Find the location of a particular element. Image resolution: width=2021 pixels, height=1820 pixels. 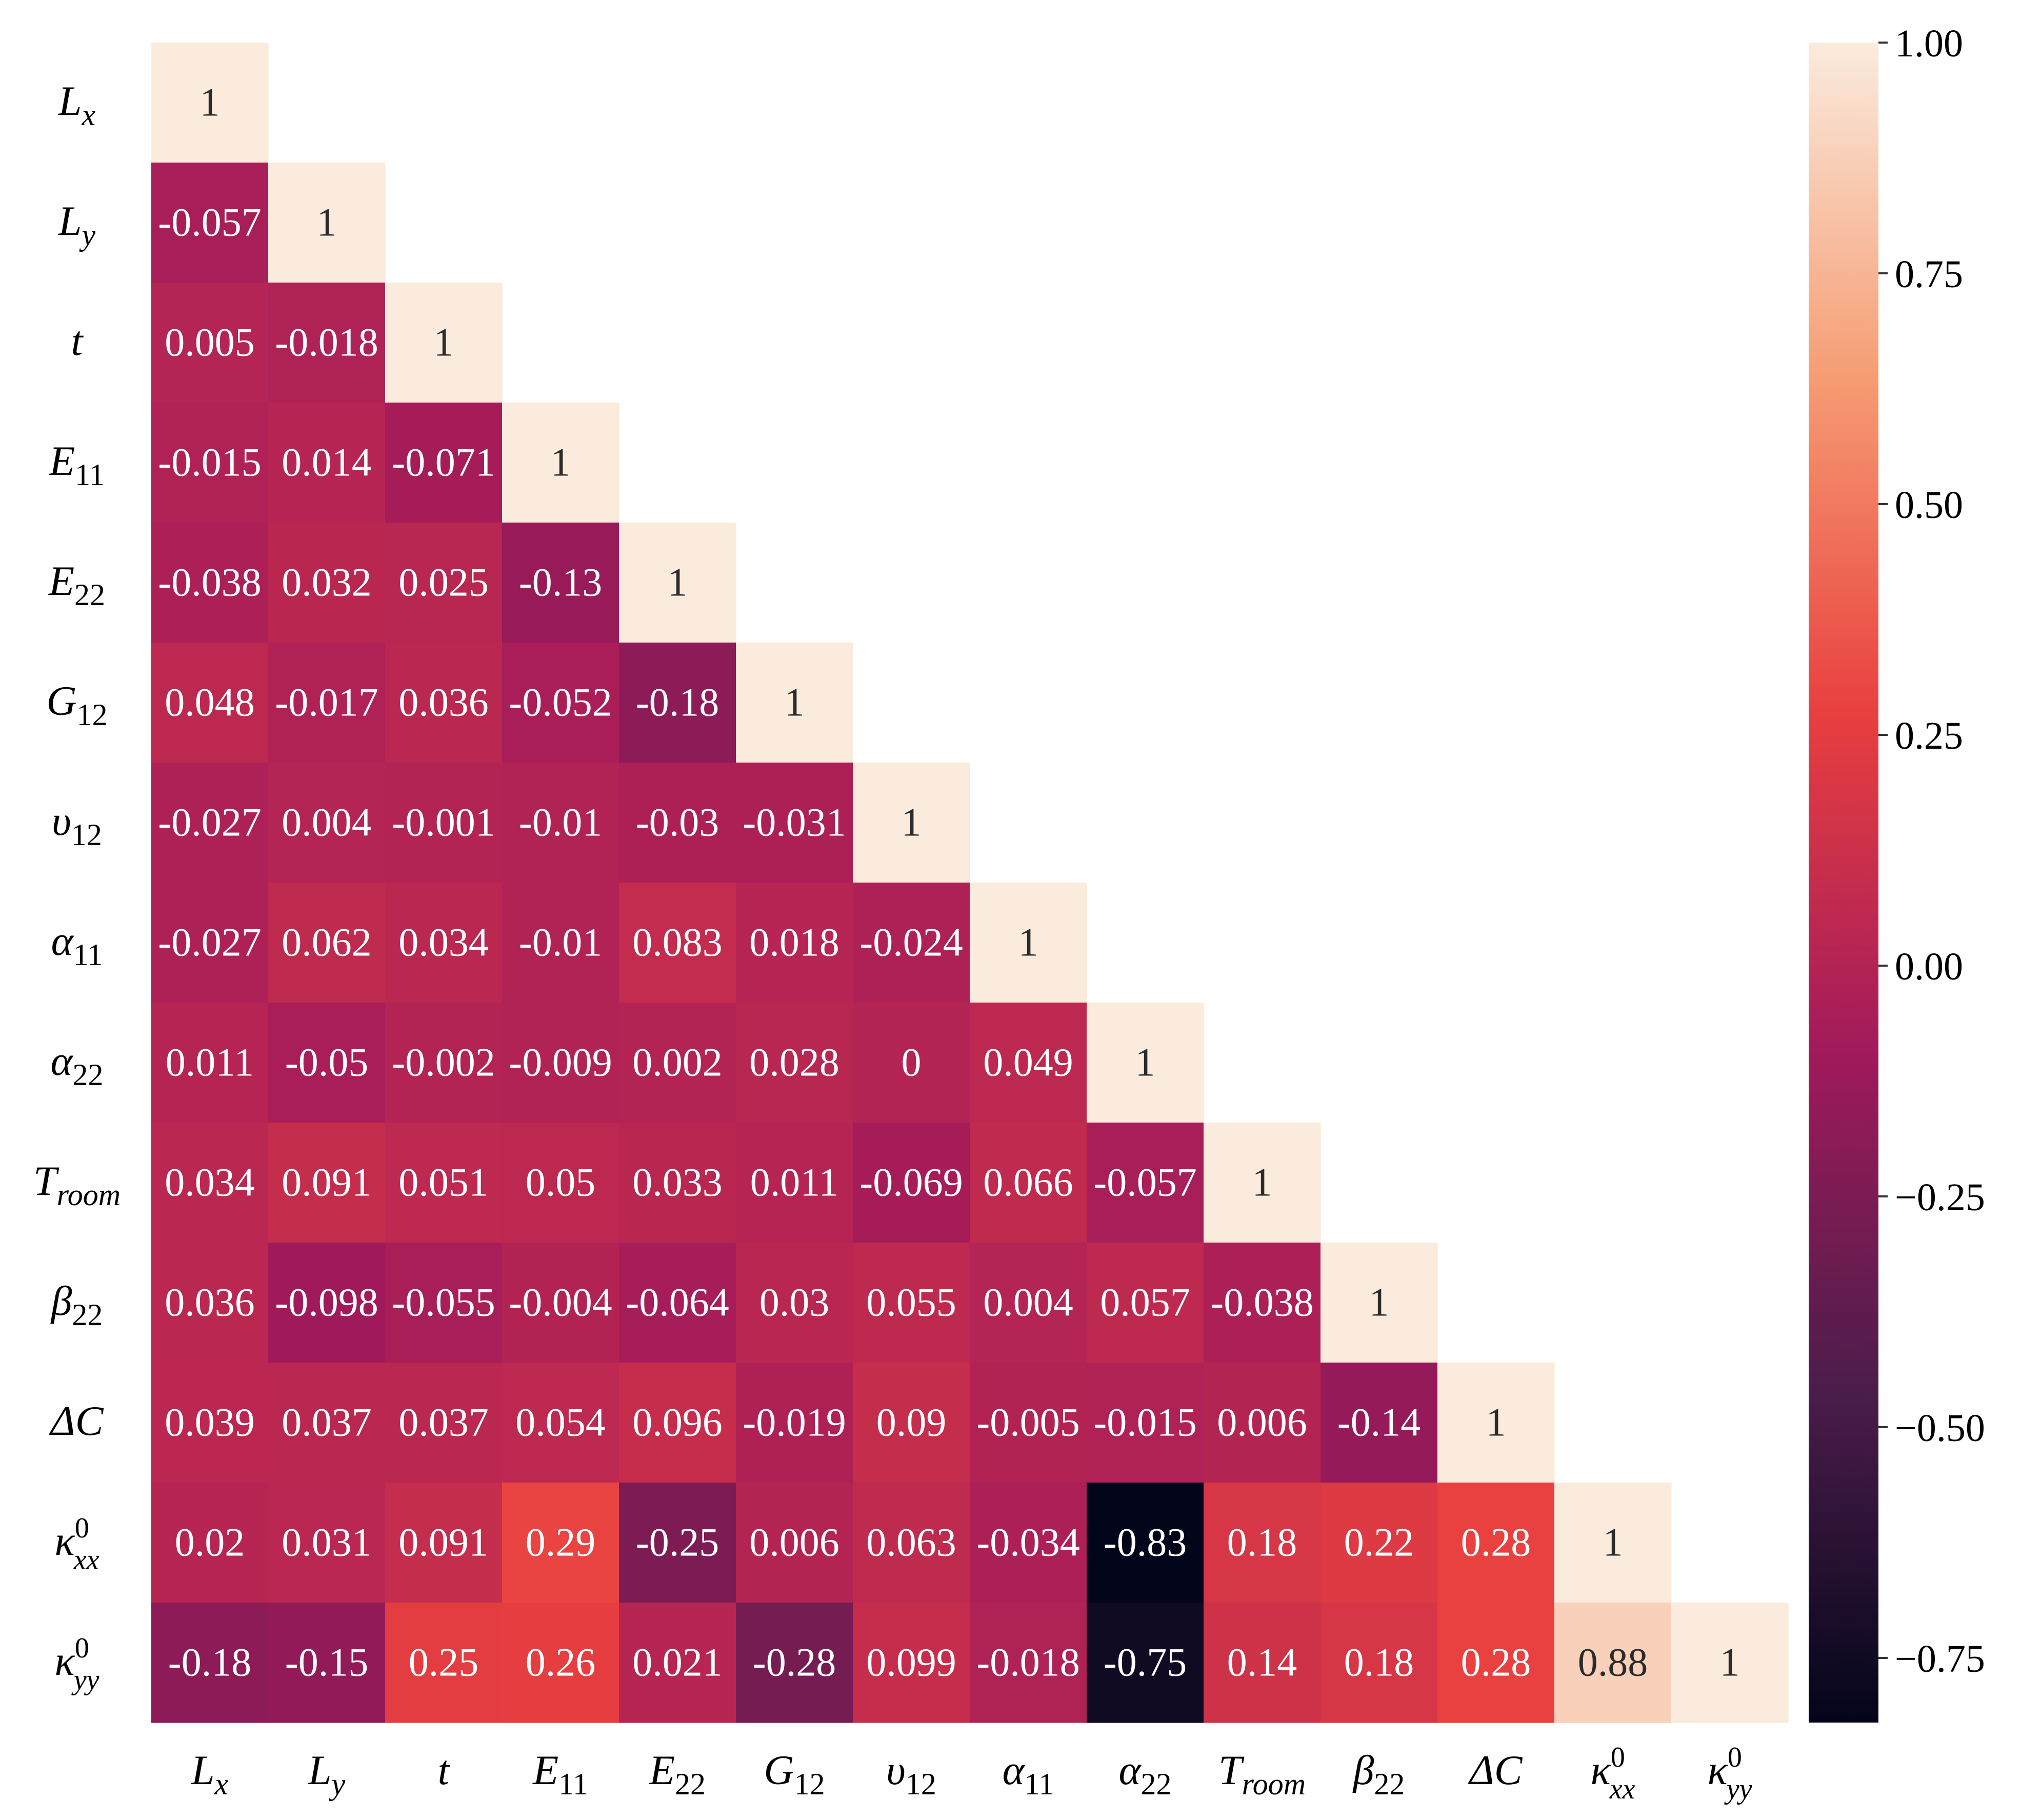

heatmap-cell: -0.027 is located at coordinates (210, 823).